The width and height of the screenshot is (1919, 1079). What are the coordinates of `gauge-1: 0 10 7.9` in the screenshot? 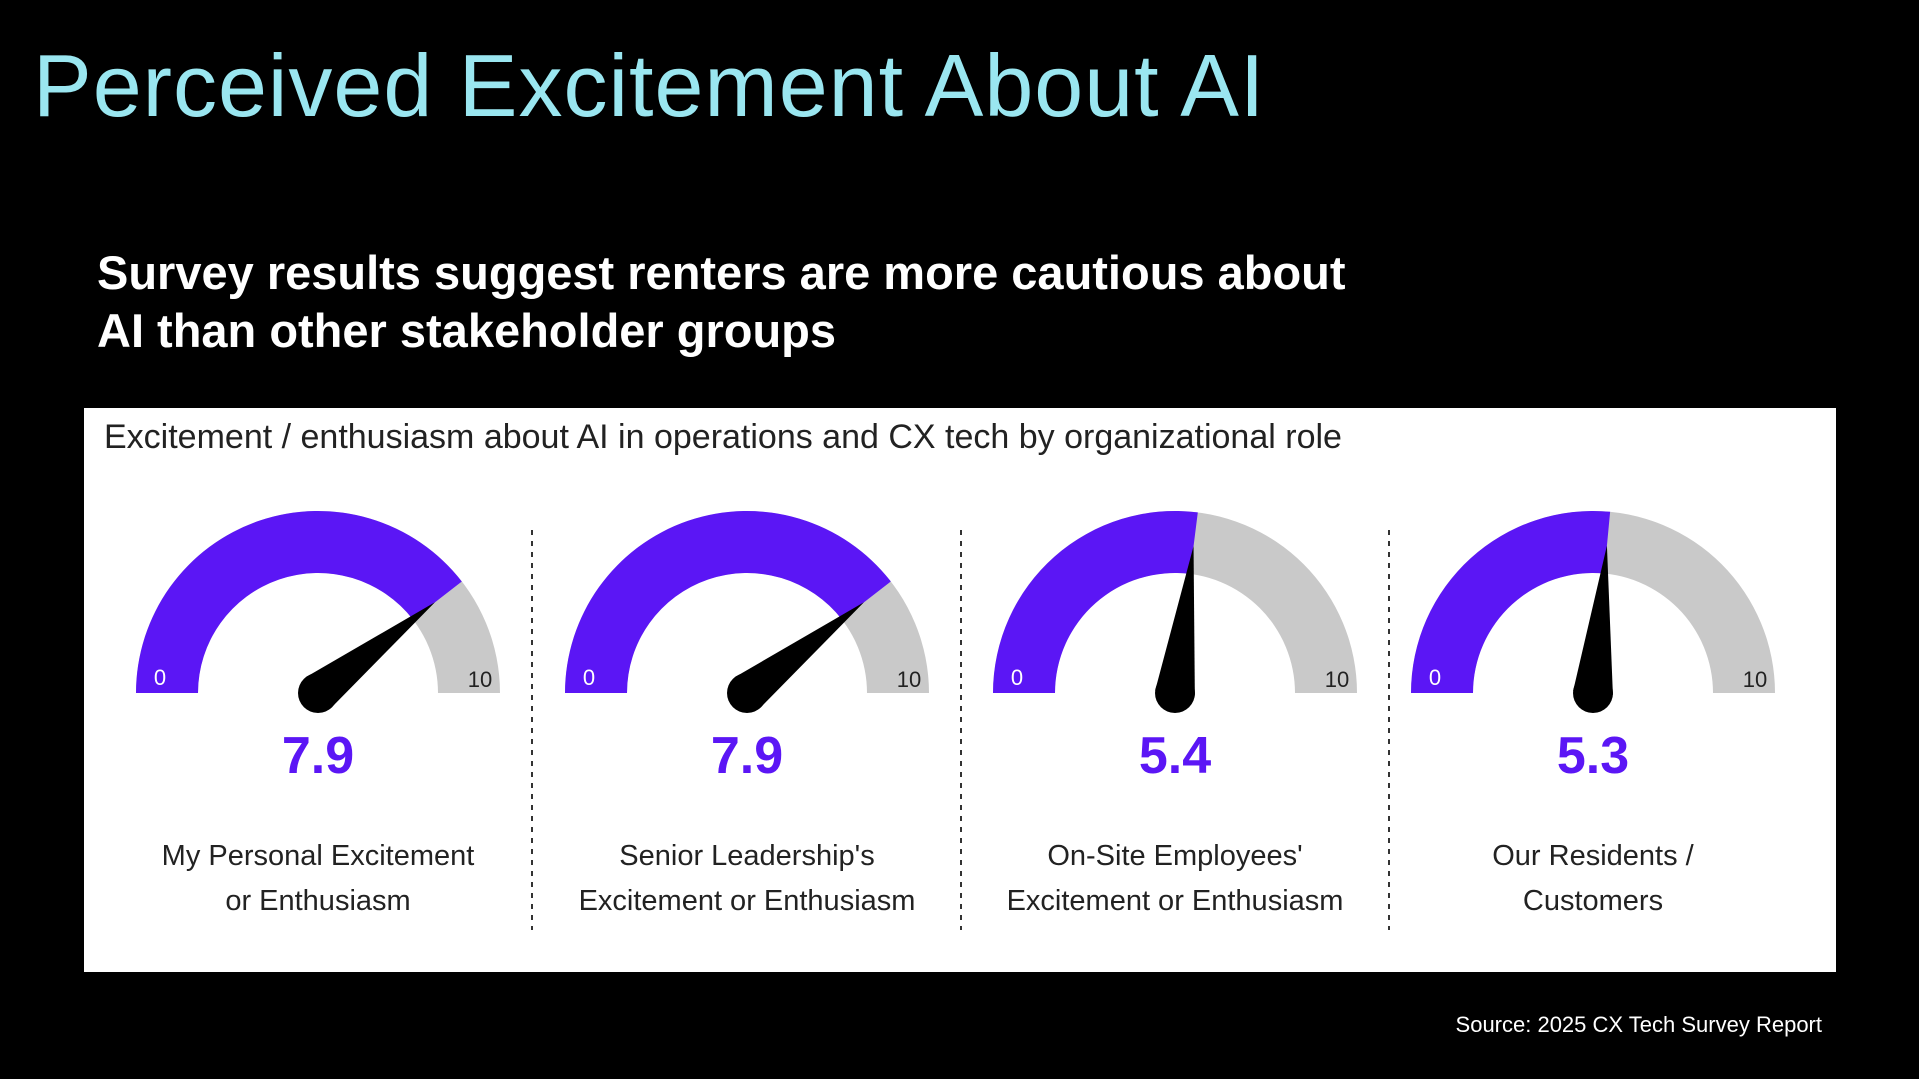 It's located at (318, 648).